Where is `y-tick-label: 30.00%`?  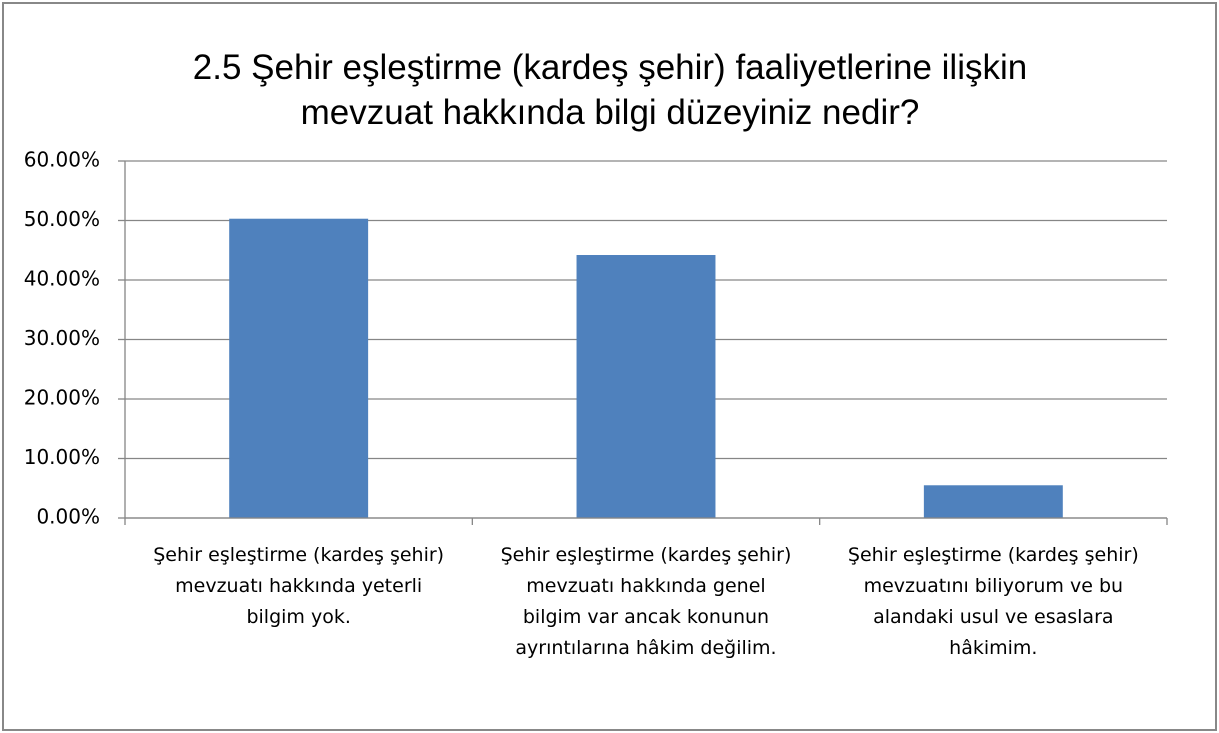
y-tick-label: 30.00% is located at coordinates (62, 338).